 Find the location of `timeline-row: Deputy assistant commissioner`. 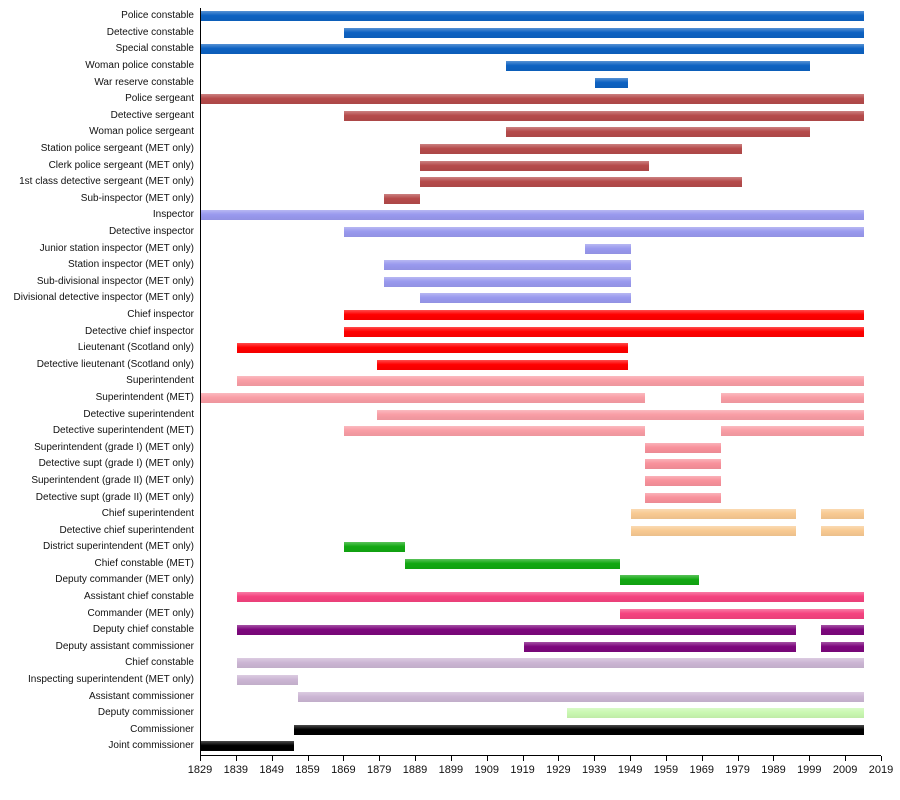

timeline-row: Deputy assistant commissioner is located at coordinates (441, 647).